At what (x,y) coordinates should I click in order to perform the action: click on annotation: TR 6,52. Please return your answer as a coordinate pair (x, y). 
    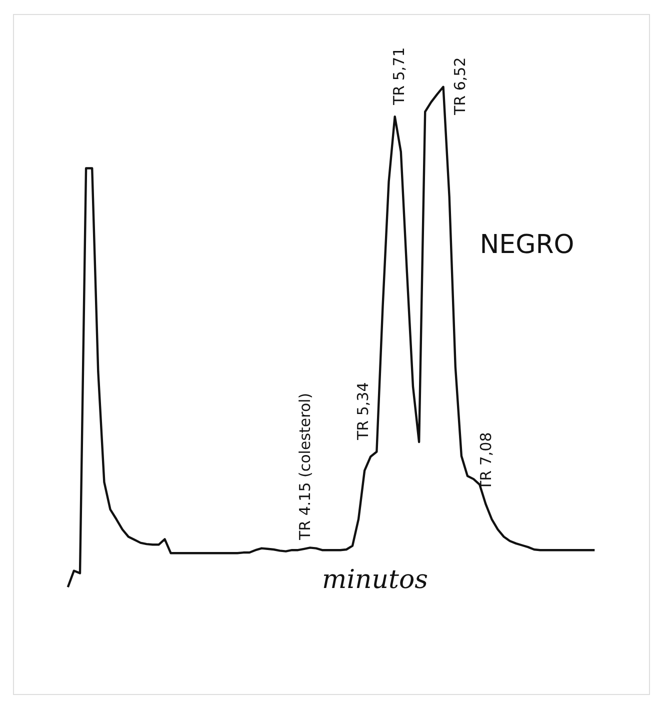
    Looking at the image, I should click on (460, 86).